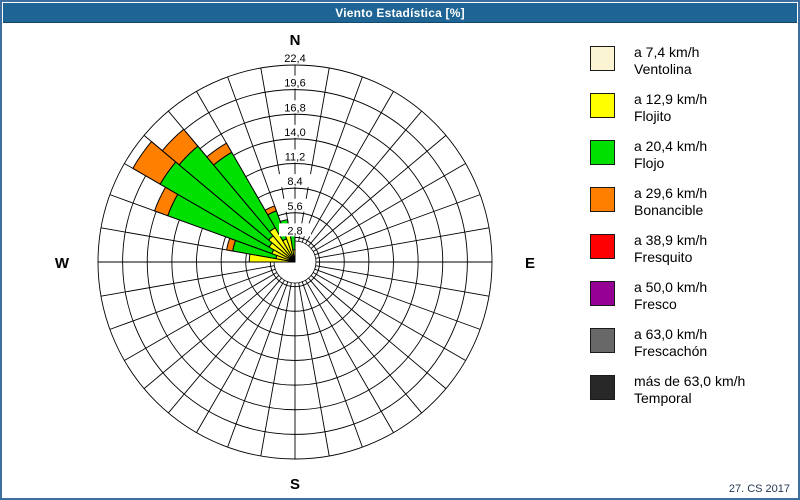 The image size is (800, 500). I want to click on legend-speed: a 63,0 km/h, so click(671, 334).